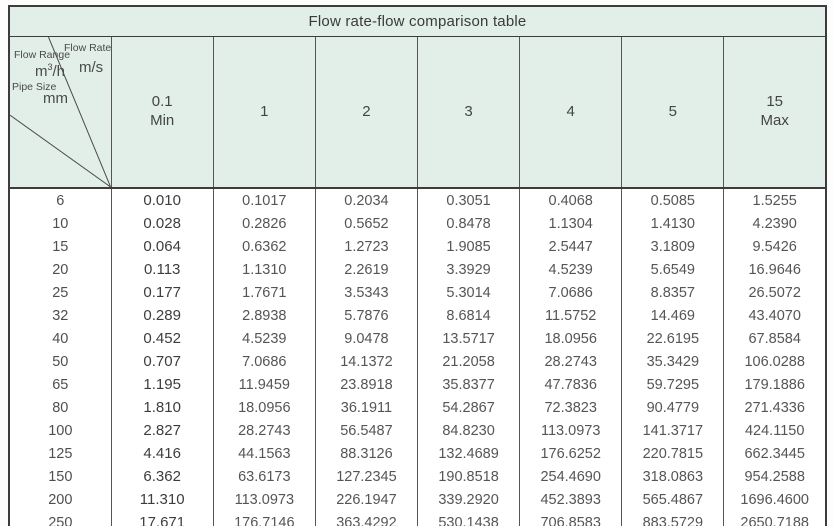 This screenshot has width=834, height=526. What do you see at coordinates (366, 384) in the screenshot?
I see `flow-value-cell: 23.8918` at bounding box center [366, 384].